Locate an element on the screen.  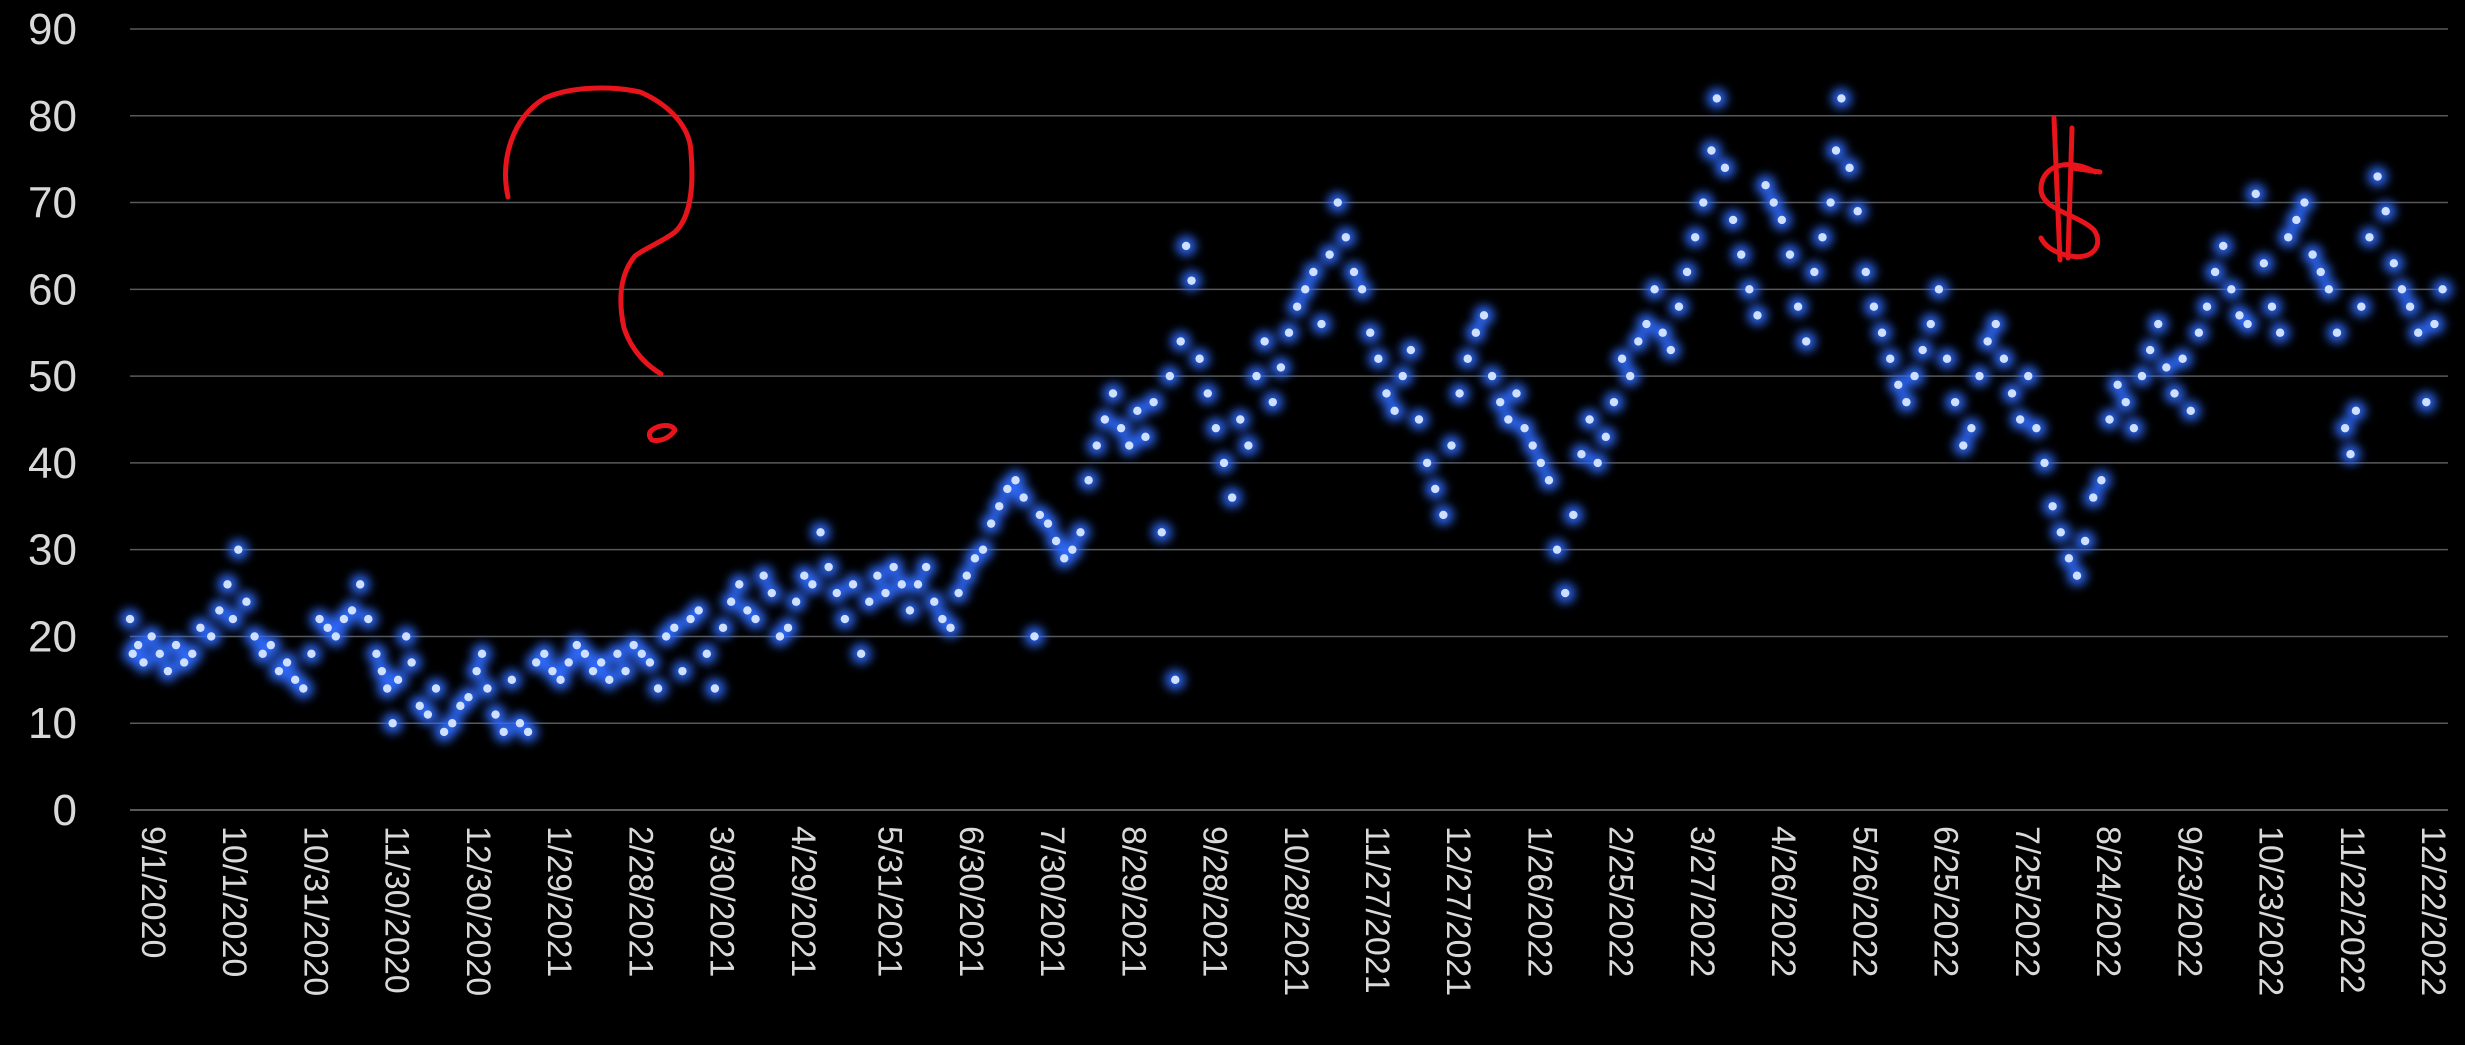
question-mark-stroke is located at coordinates (599, 231).